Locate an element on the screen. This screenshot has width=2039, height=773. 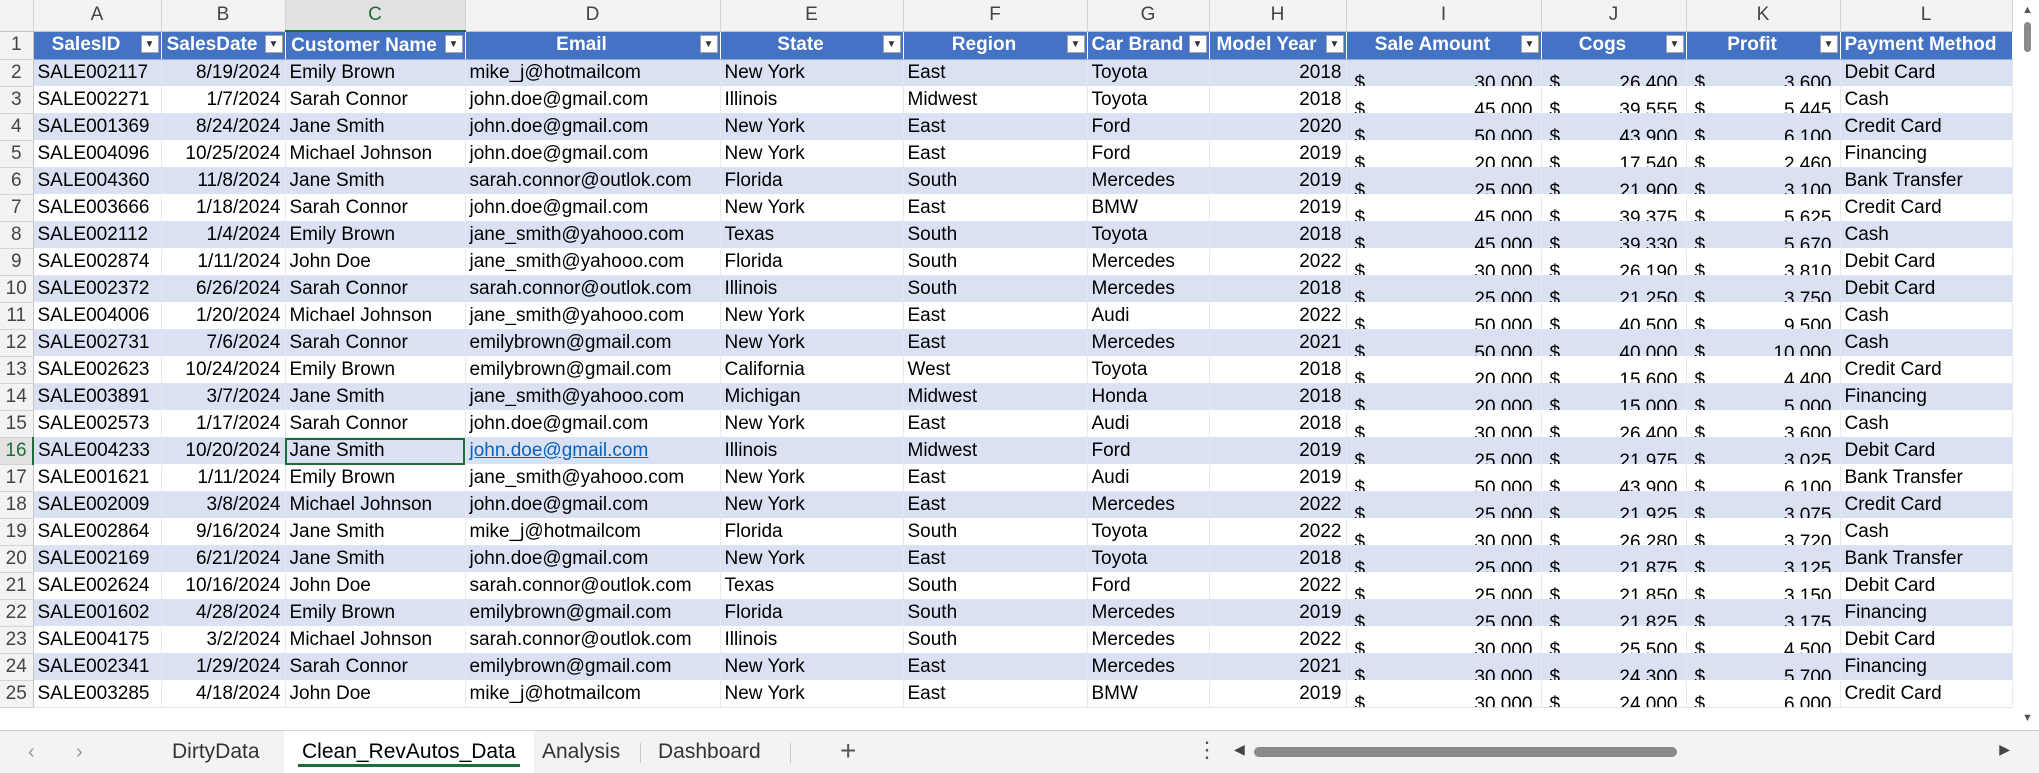
cogs-cell: $21,925 is located at coordinates (1614, 505).